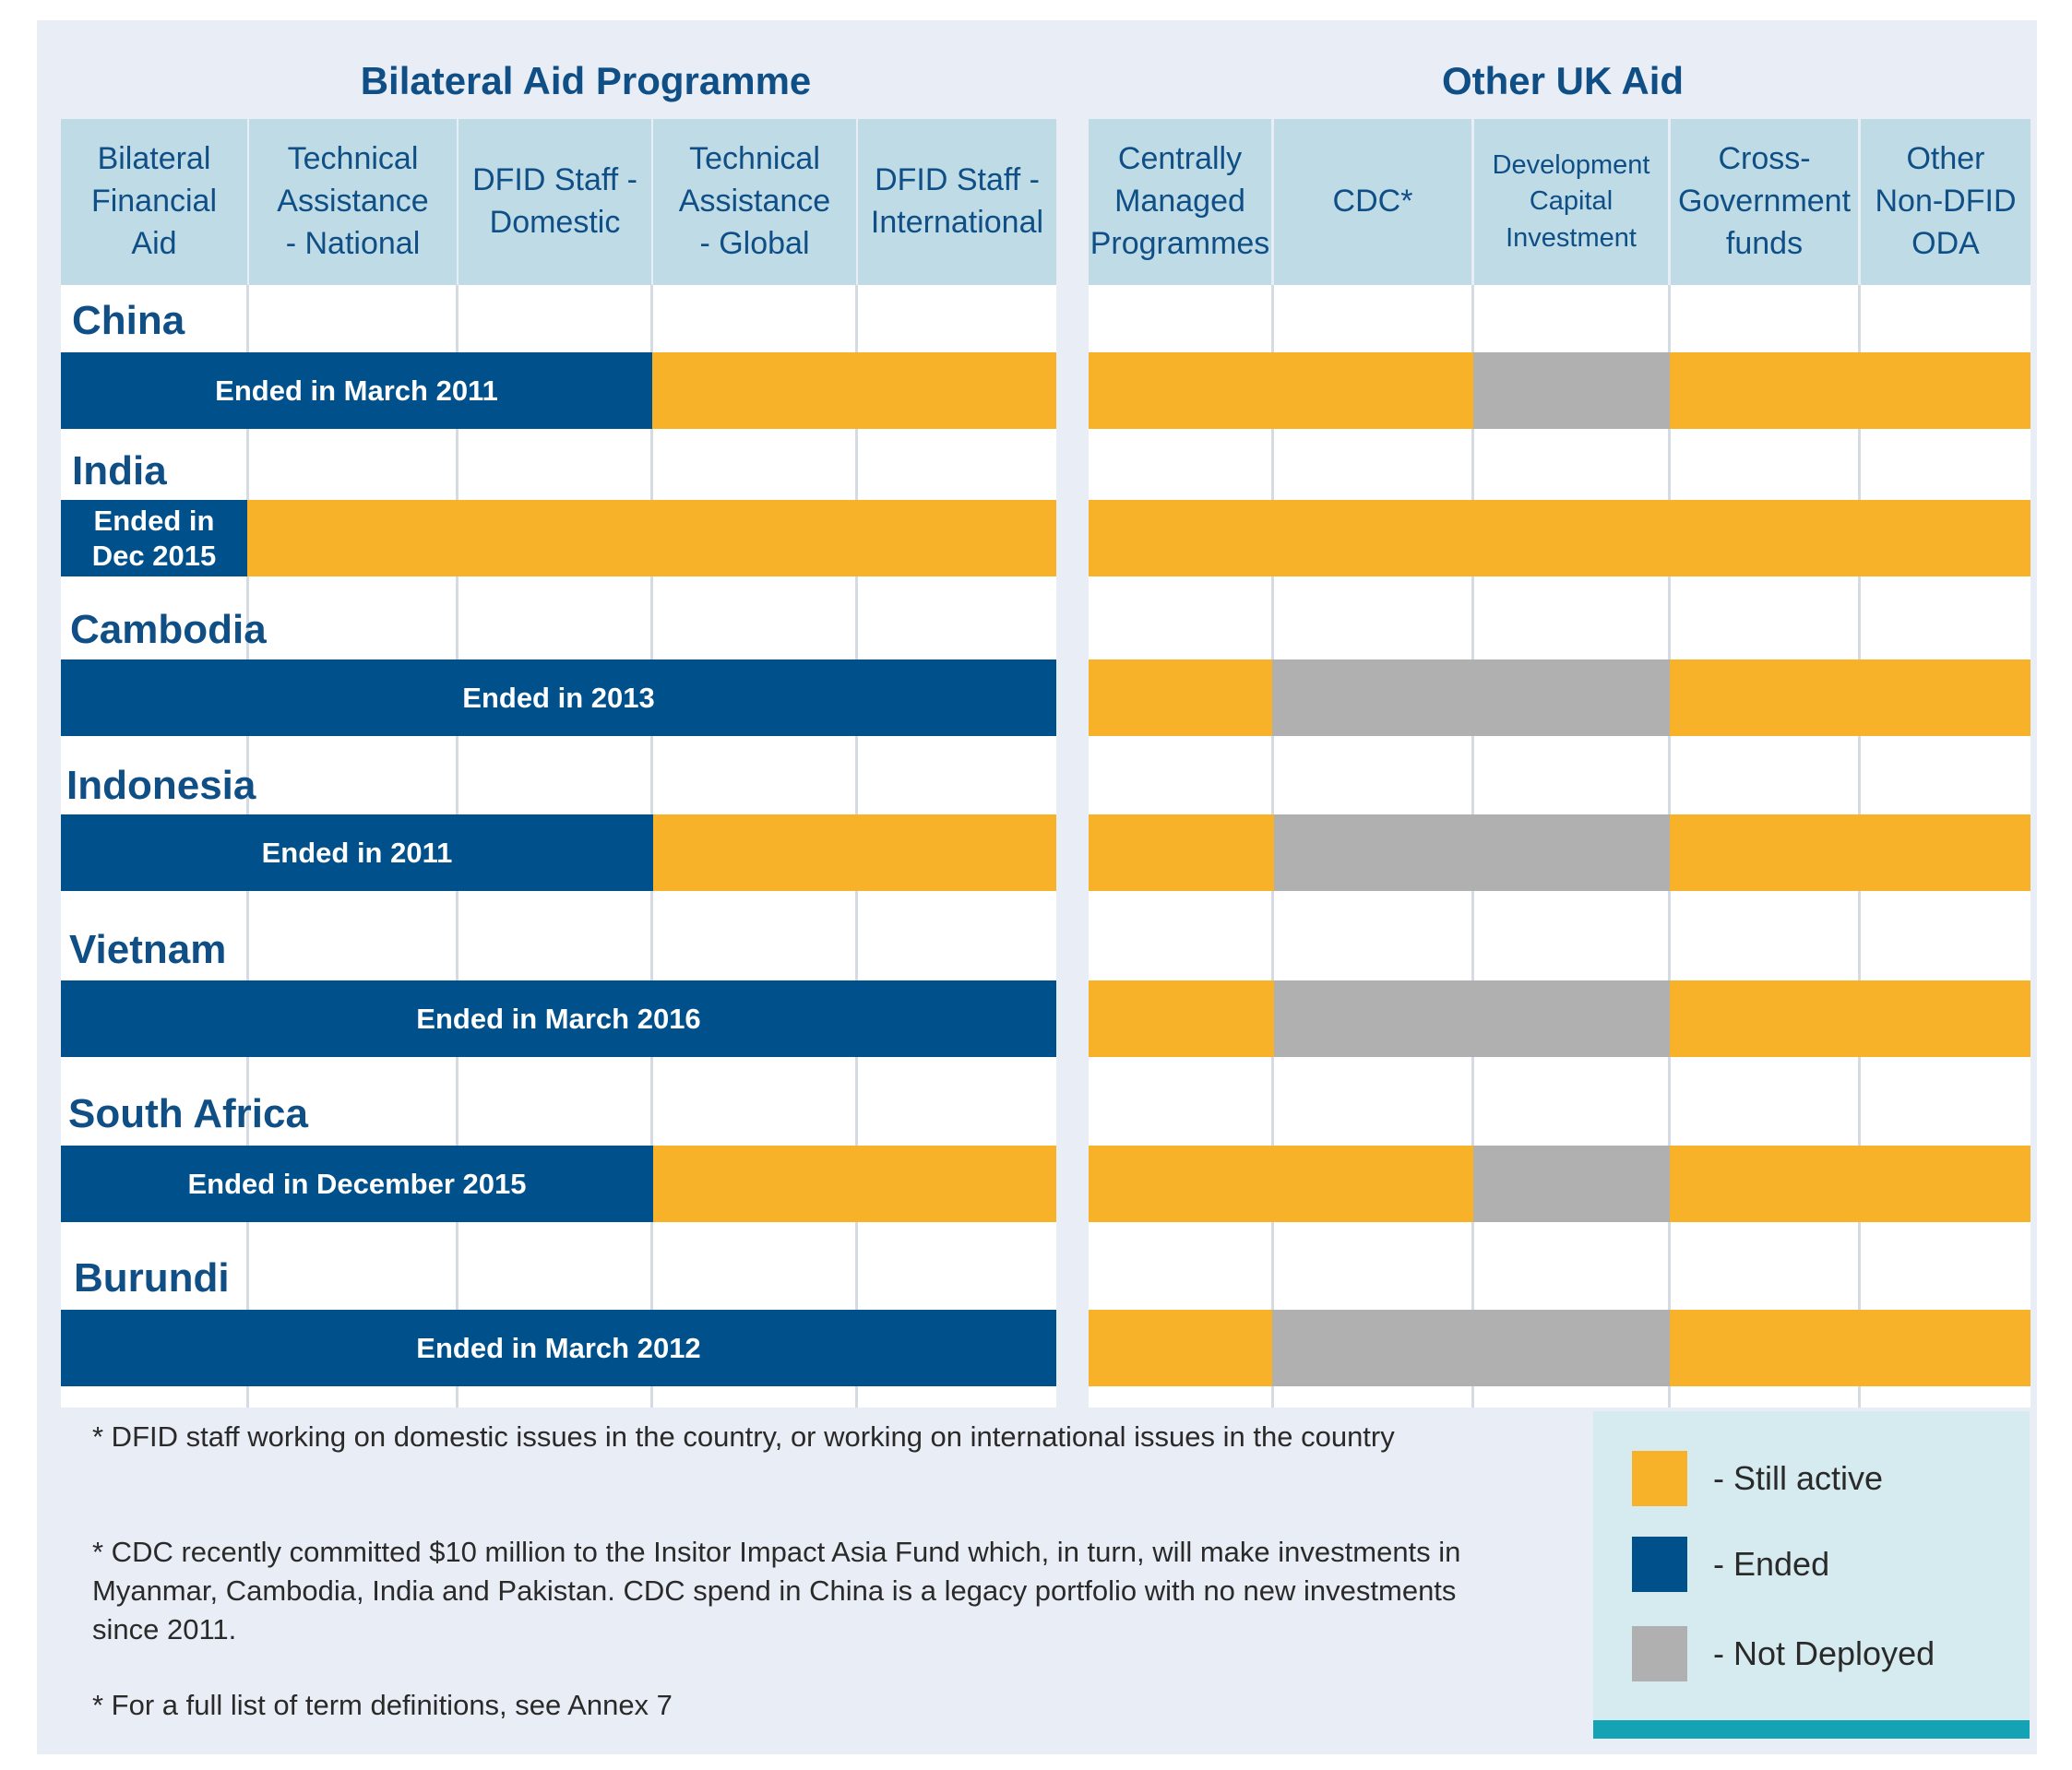  Describe the element at coordinates (1571, 1184) in the screenshot. I see `not-deployed-bar-south-africa` at that location.